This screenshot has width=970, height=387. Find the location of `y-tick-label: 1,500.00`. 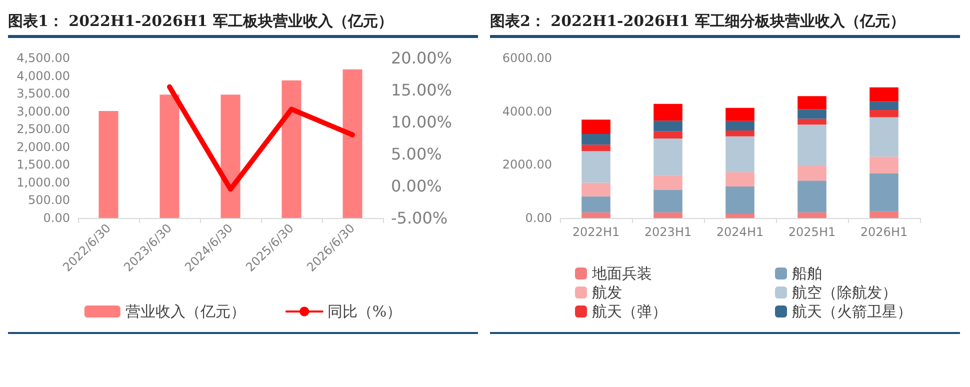

y-tick-label: 1,500.00 is located at coordinates (43, 165).